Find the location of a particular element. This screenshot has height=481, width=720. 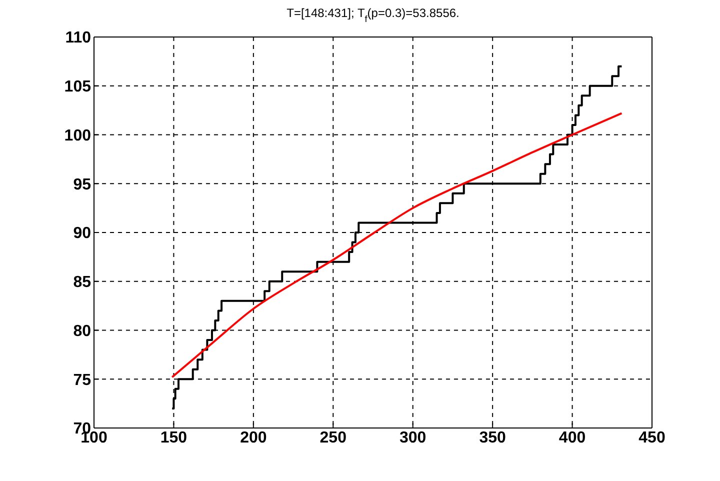

y-tick-label: 80 is located at coordinates (82, 331).